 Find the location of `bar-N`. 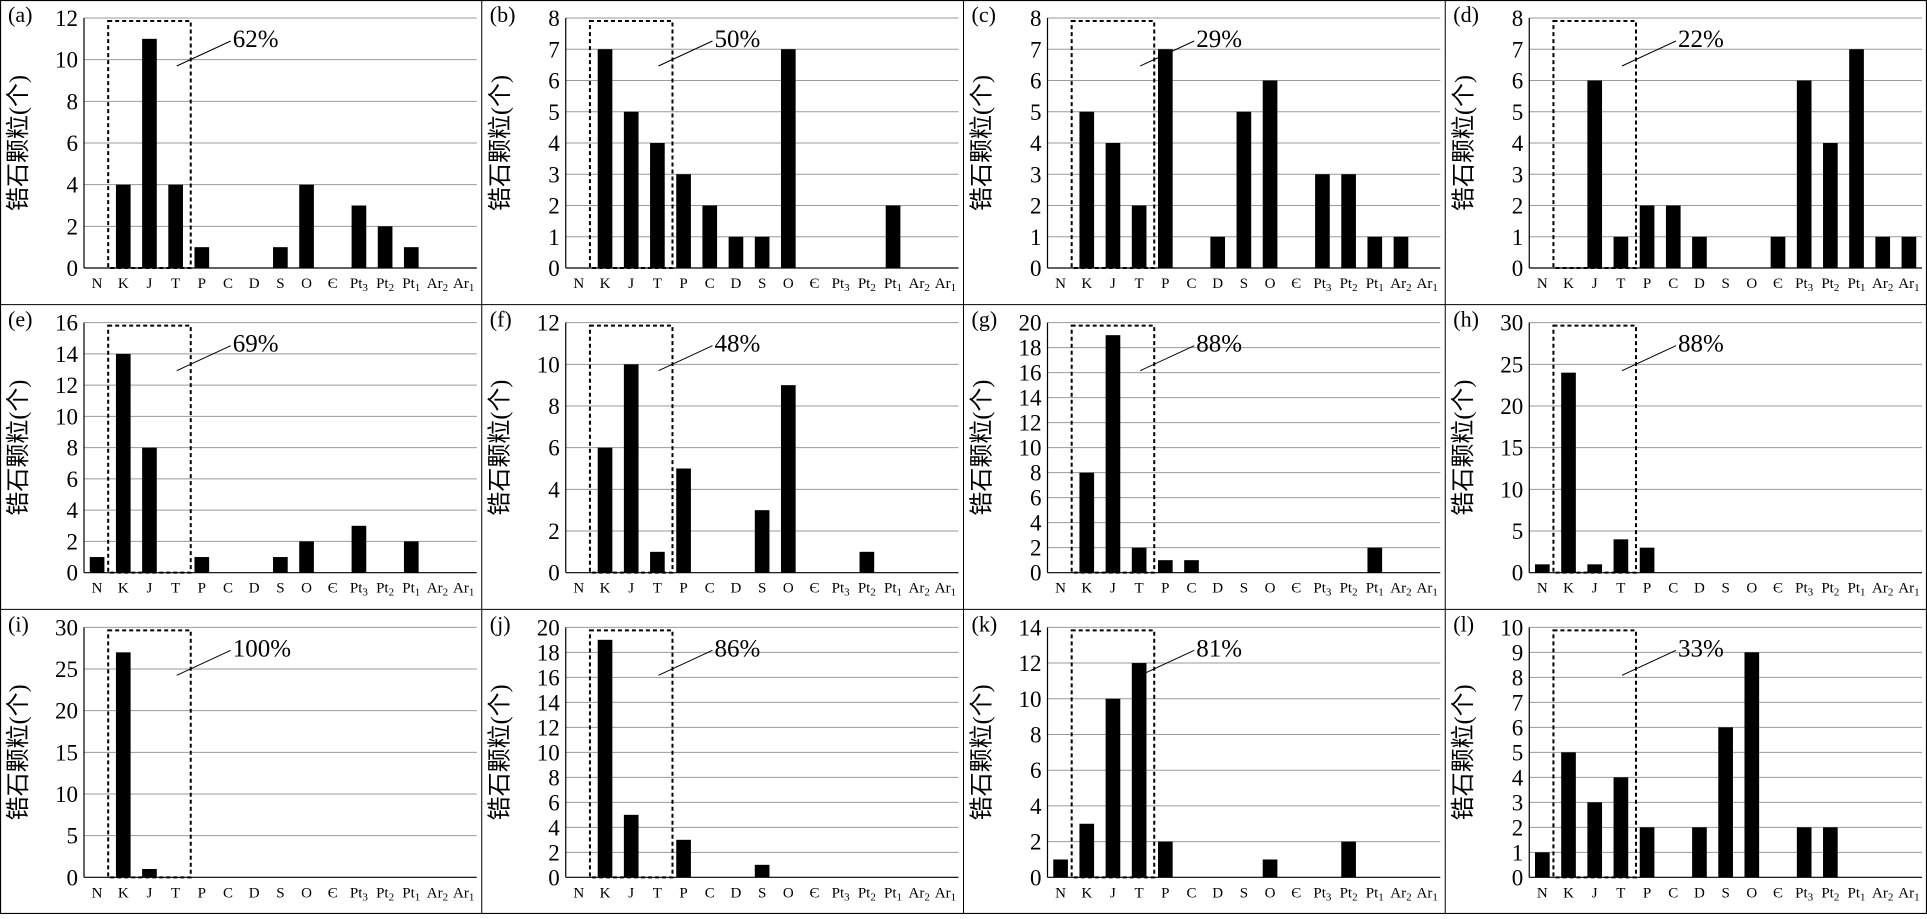

bar-N is located at coordinates (1542, 865).